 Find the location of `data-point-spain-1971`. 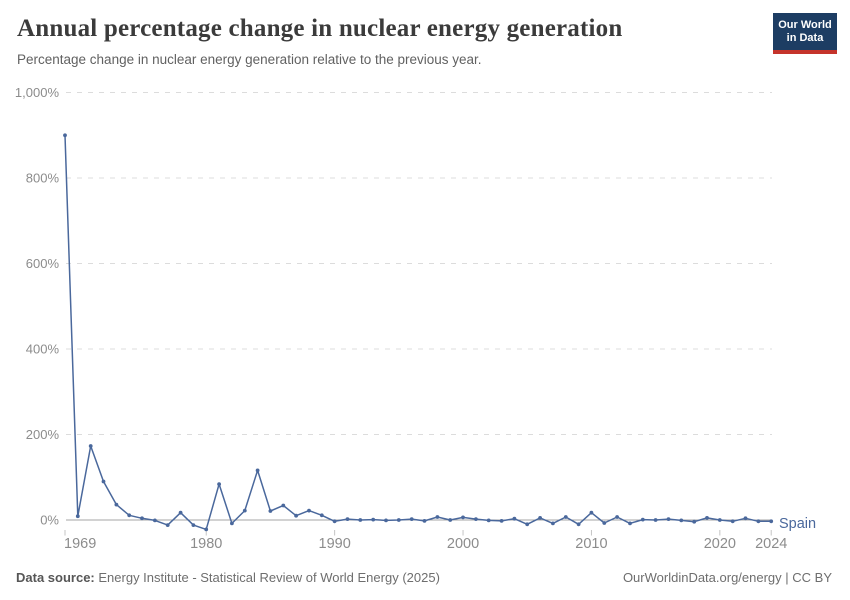

data-point-spain-1971 is located at coordinates (90, 446).